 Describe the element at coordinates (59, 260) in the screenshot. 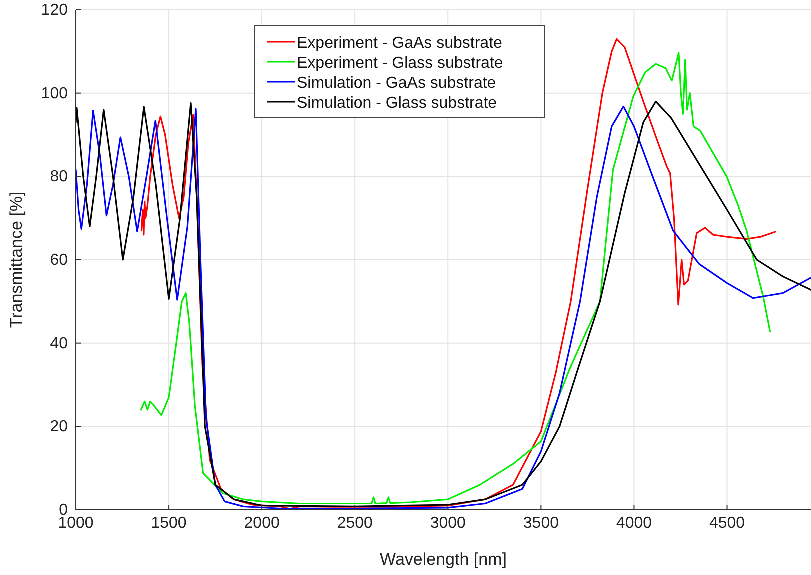

I see `y-tick-label: 60` at that location.